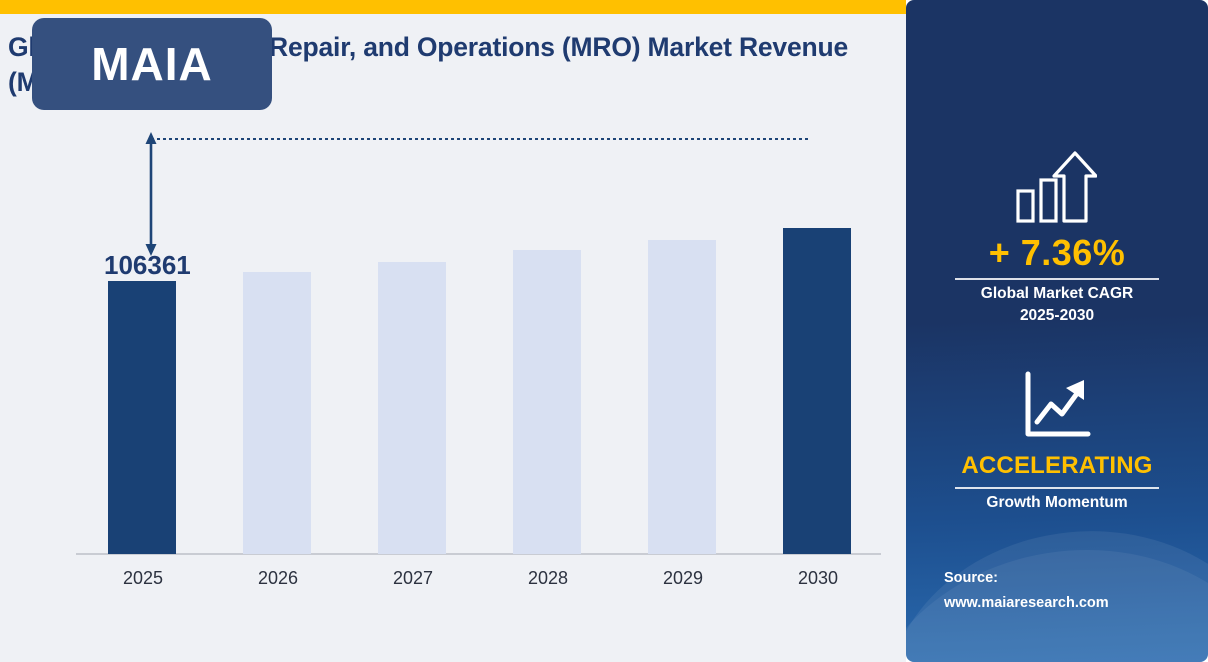 The width and height of the screenshot is (1208, 662). What do you see at coordinates (1057, 293) in the screenshot?
I see `cagr-caption-line1: Global Market CAGR` at bounding box center [1057, 293].